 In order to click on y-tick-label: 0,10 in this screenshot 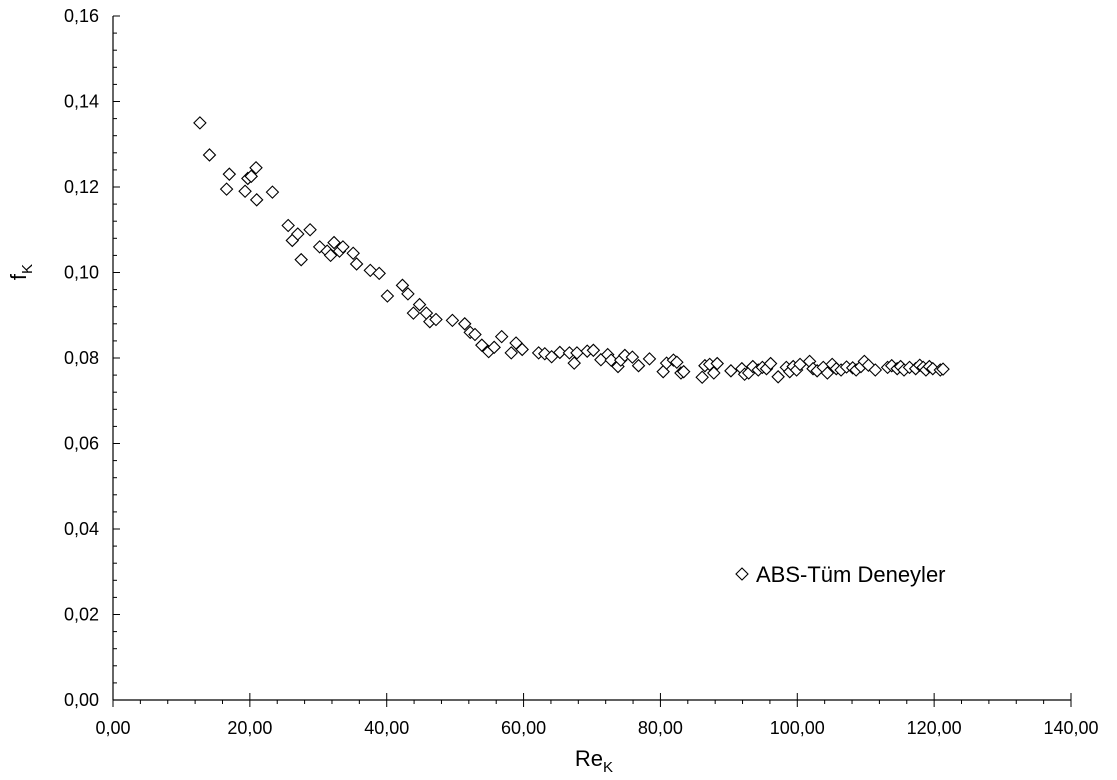, I will do `click(81, 273)`.